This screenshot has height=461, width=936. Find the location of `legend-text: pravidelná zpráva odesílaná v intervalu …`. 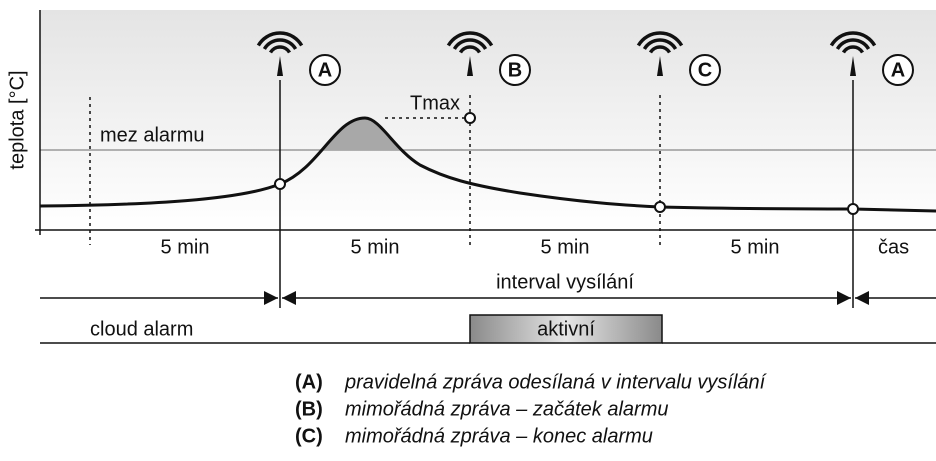

legend-text: pravidelná zpráva odesílaná v intervalu … is located at coordinates (556, 382).